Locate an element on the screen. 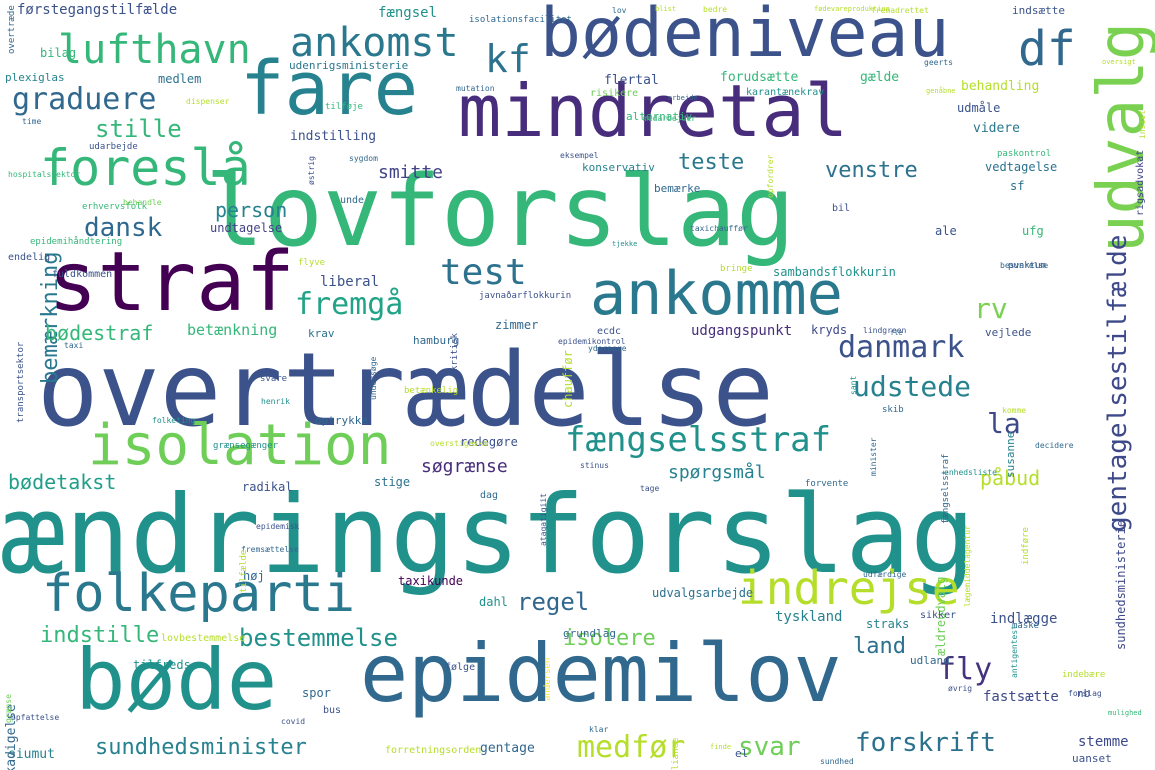 The width and height of the screenshot is (1155, 770). cloud-word: mindretal is located at coordinates (653, 111).